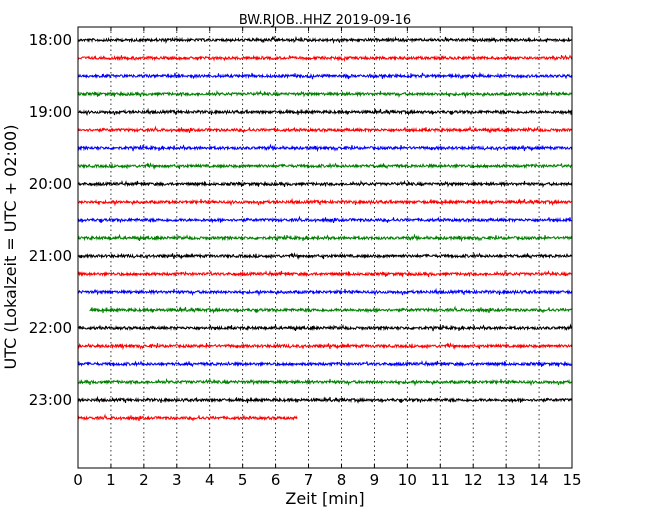 The image size is (650, 520). I want to click on y-tick-labels: 18:00 19:00 20:00 21:00 22:00 23:00, so click(50, 220).